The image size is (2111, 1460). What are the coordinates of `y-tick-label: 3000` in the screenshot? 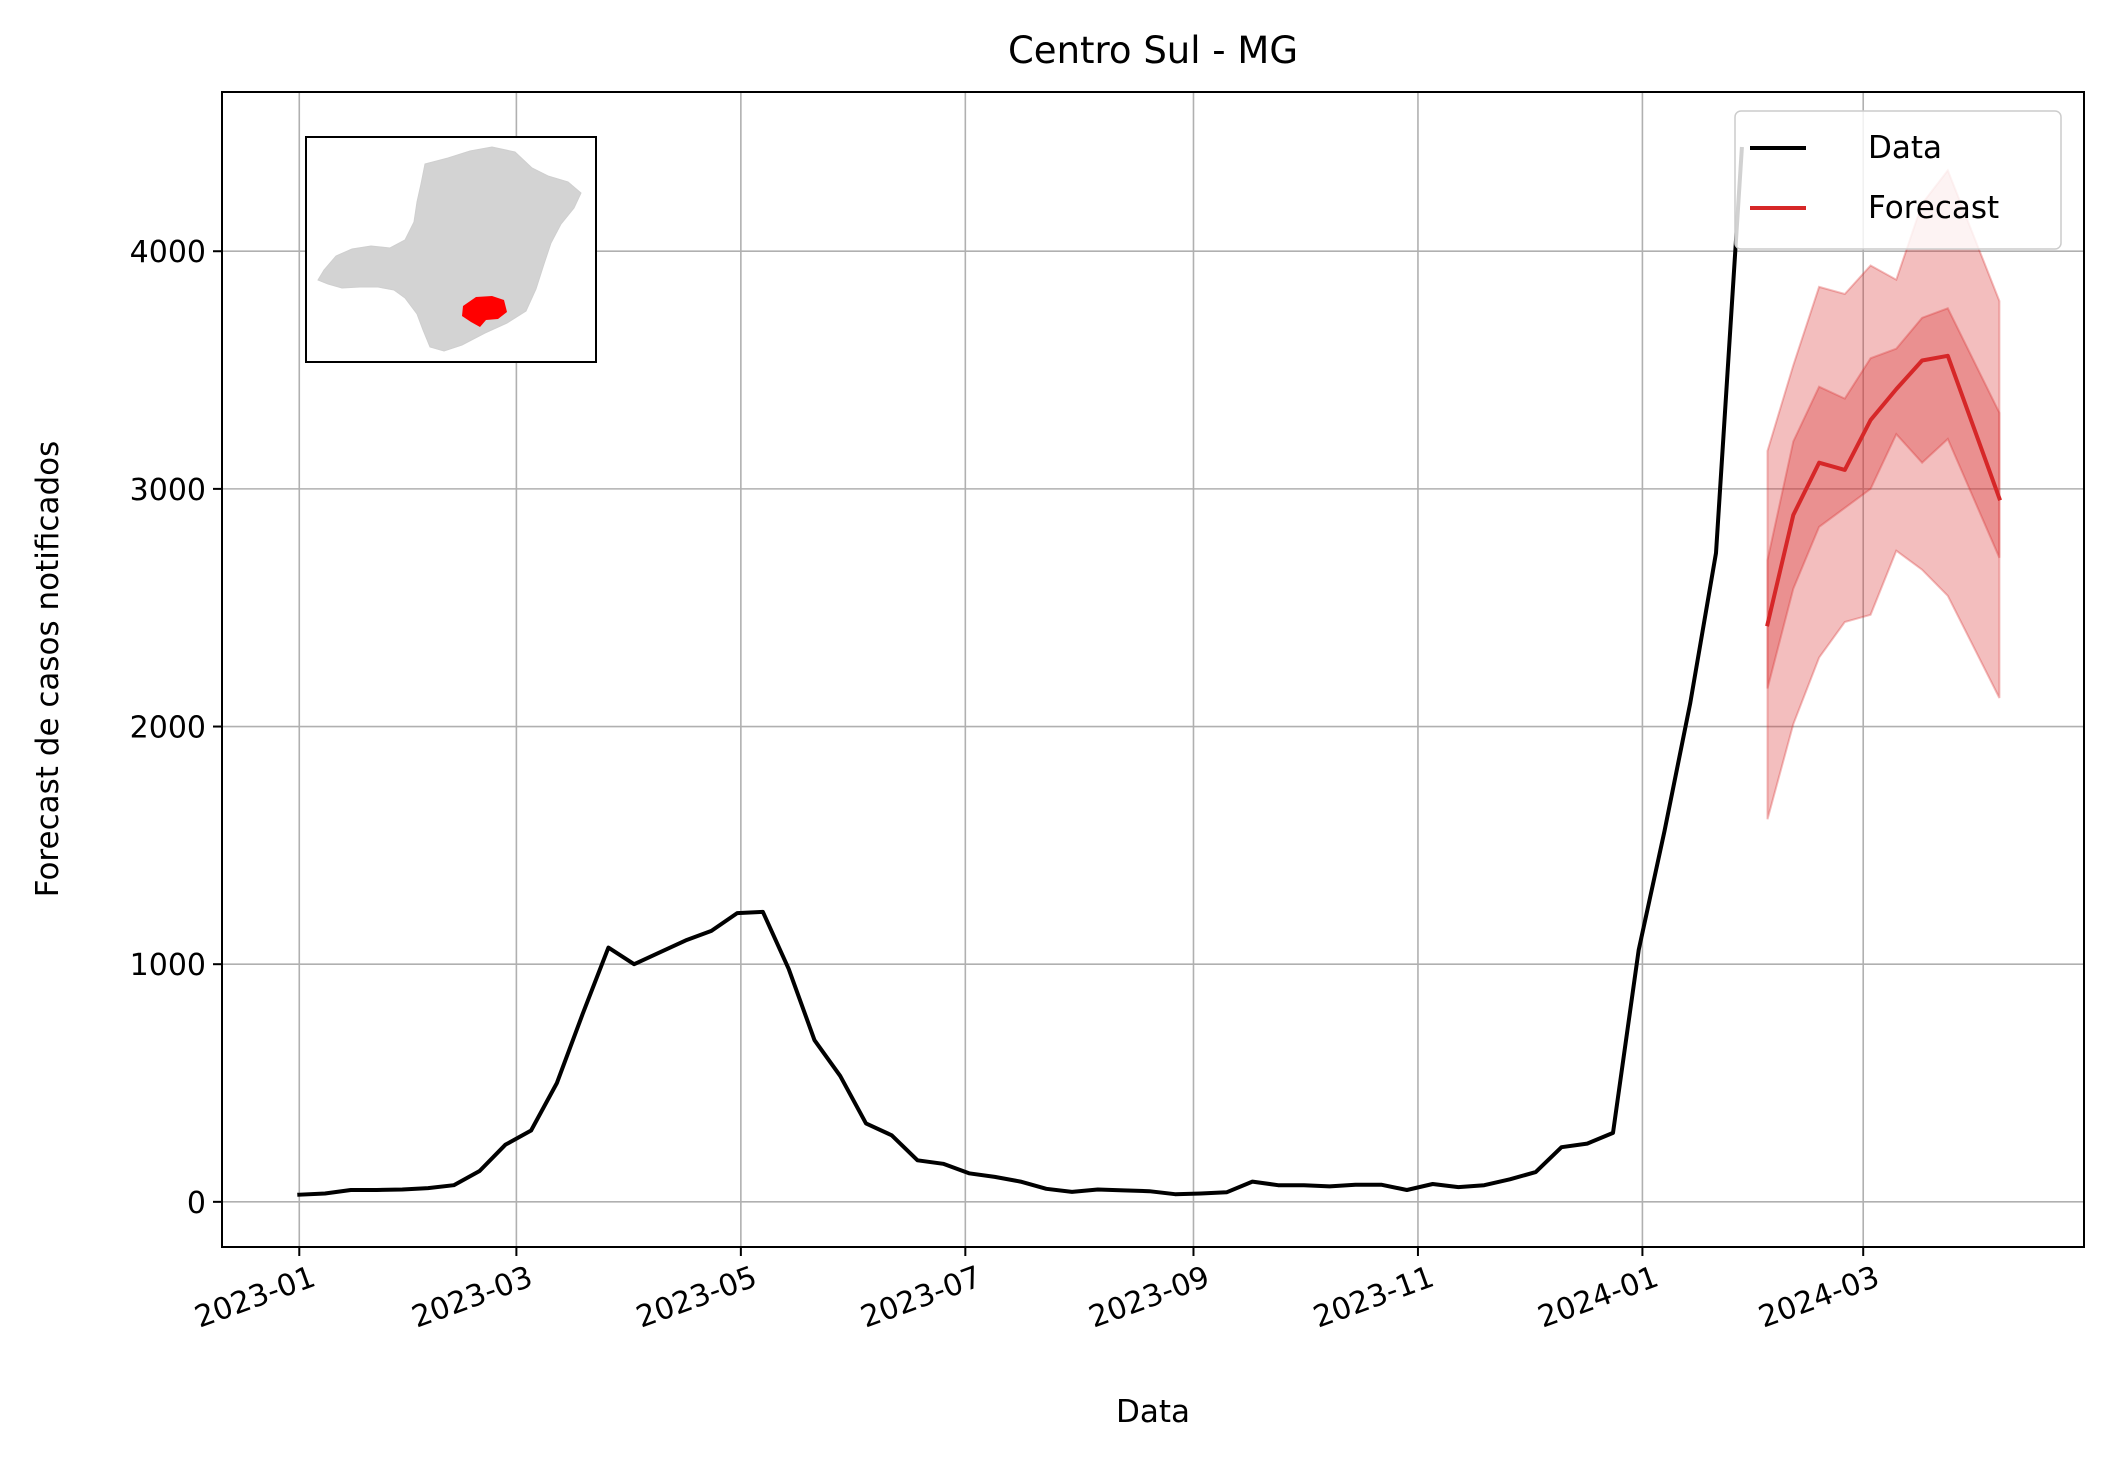 It's located at (168, 490).